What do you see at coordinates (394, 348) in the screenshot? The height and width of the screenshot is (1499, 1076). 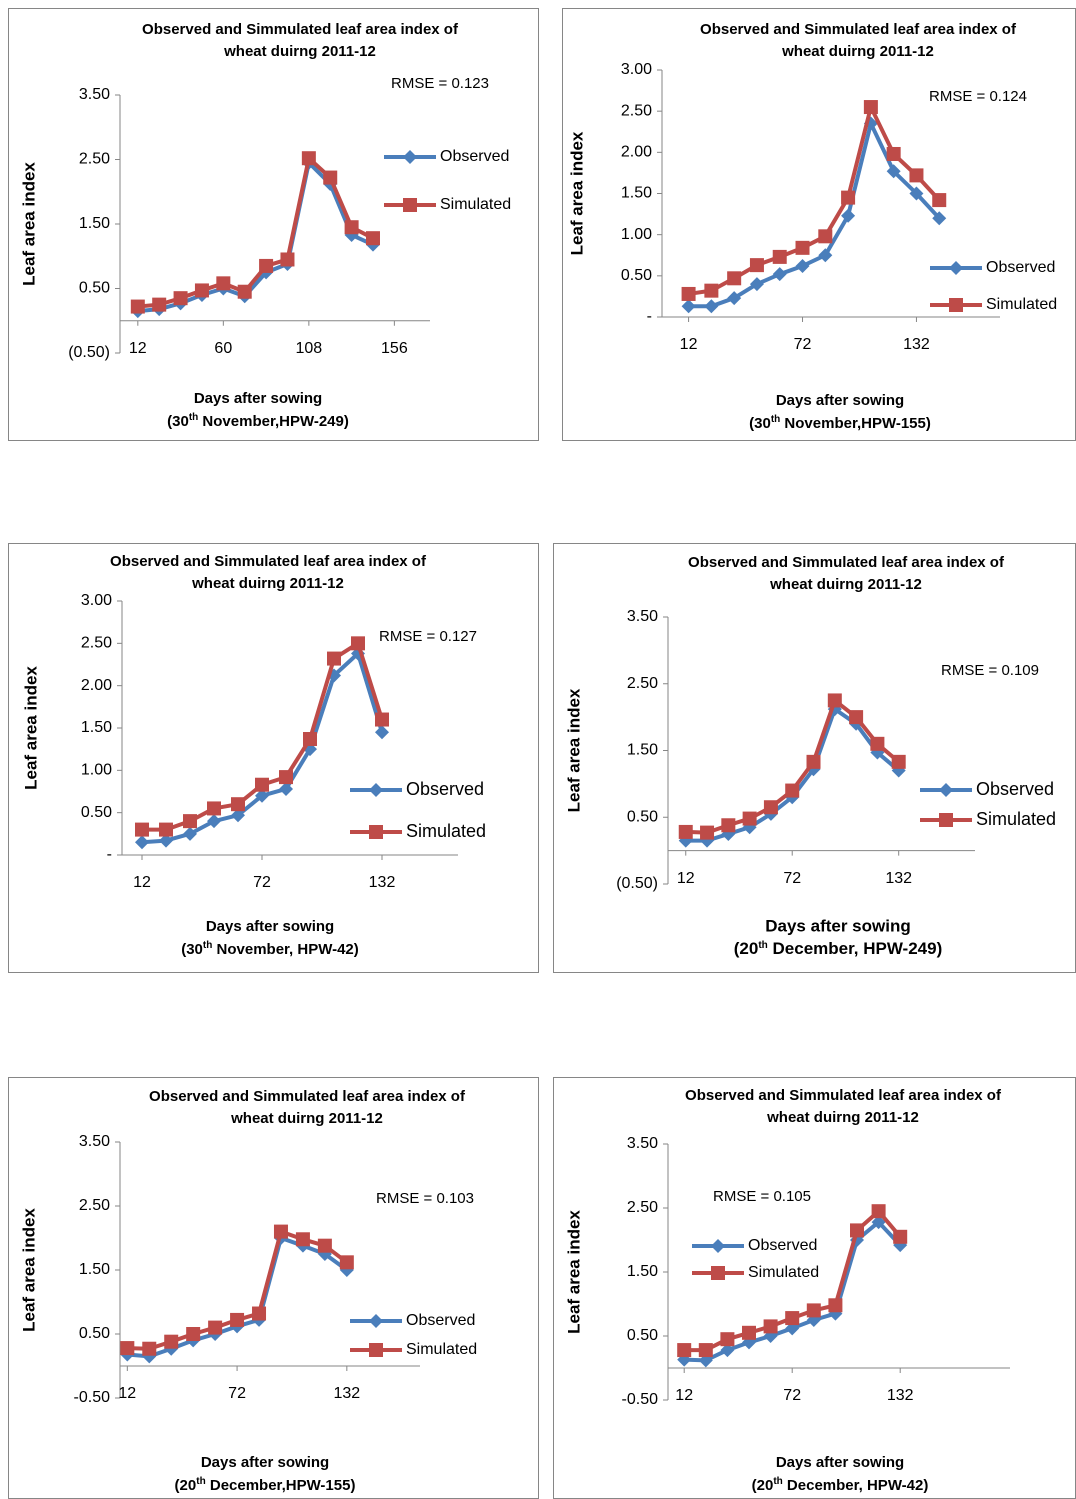 I see `x-tick-label: 156` at bounding box center [394, 348].